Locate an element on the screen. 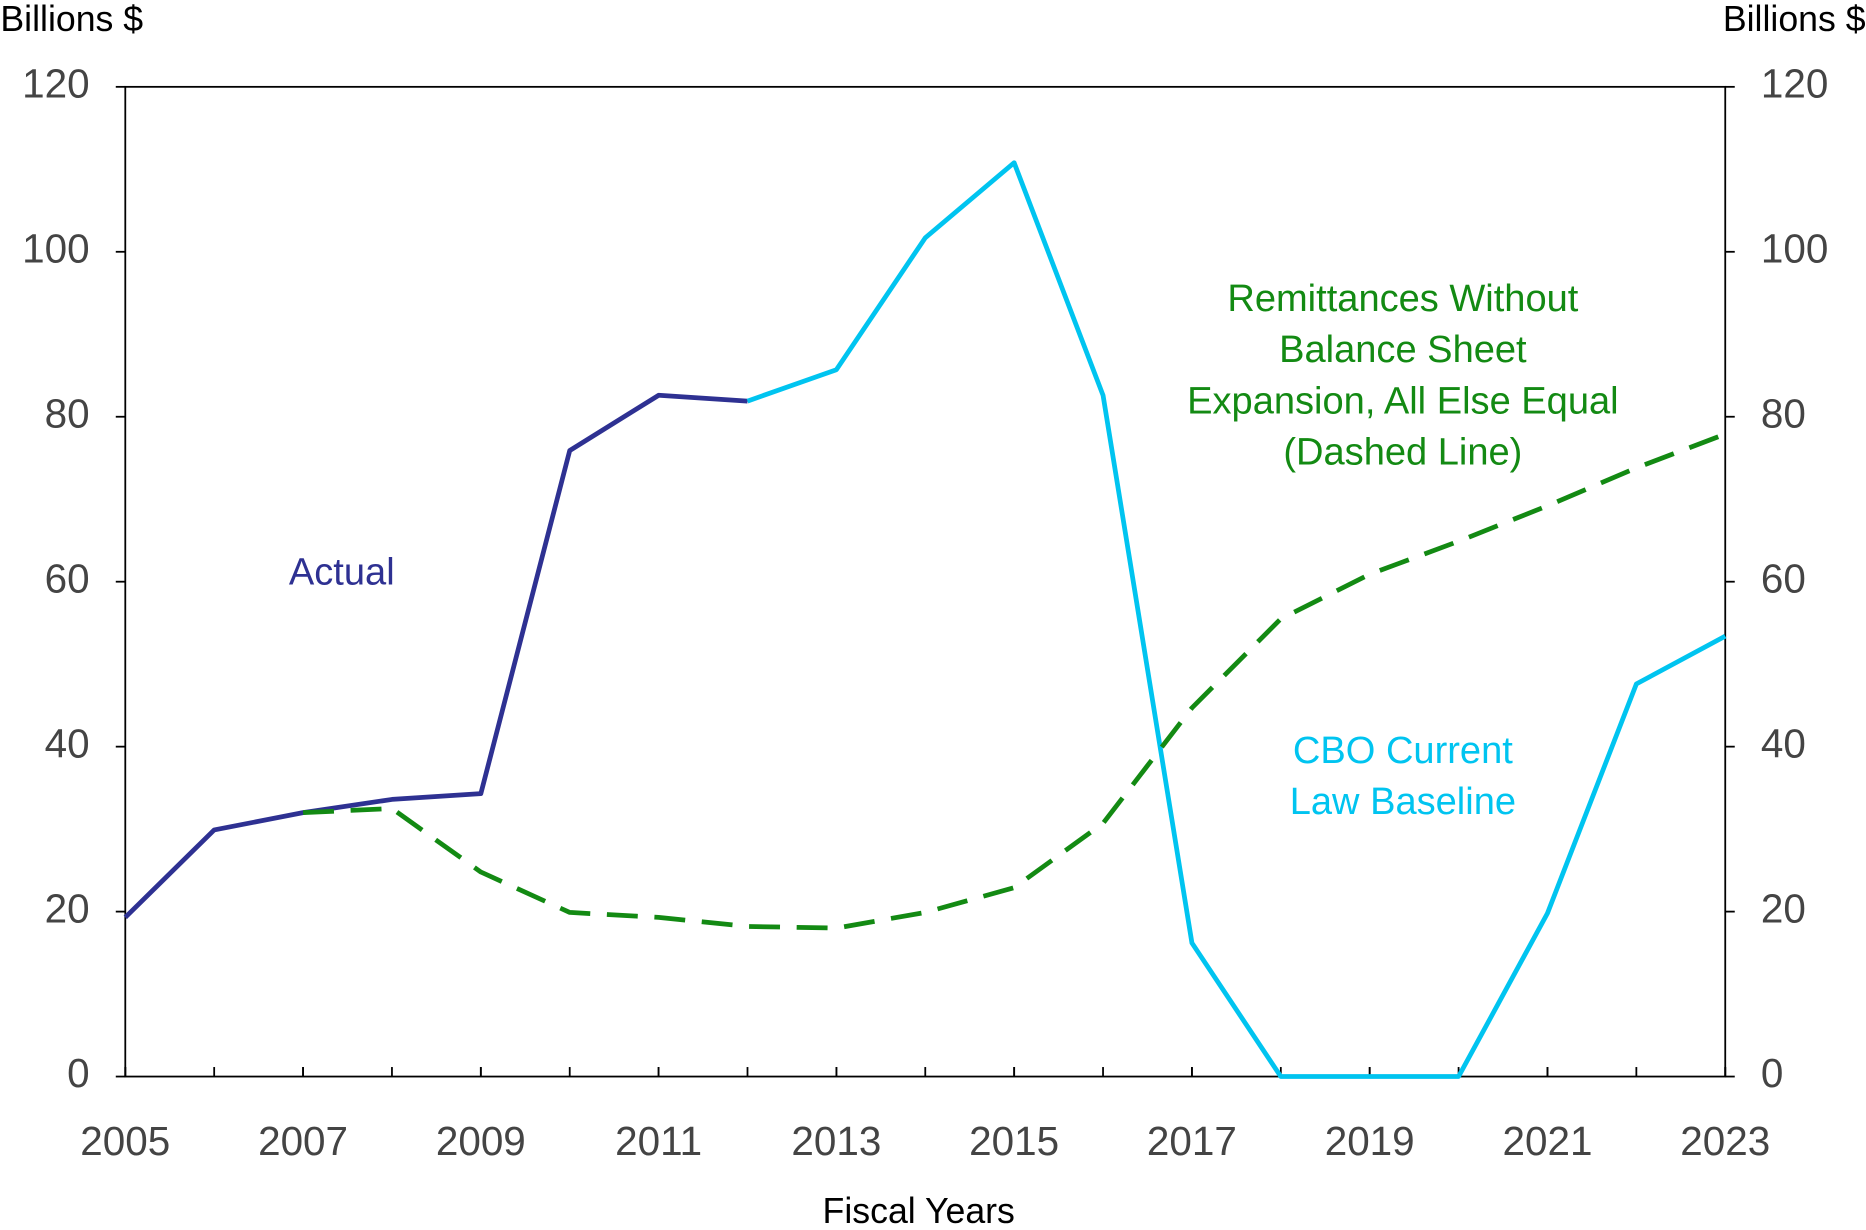 The width and height of the screenshot is (1866, 1230). y2-tick-label: 60 is located at coordinates (1783, 578).